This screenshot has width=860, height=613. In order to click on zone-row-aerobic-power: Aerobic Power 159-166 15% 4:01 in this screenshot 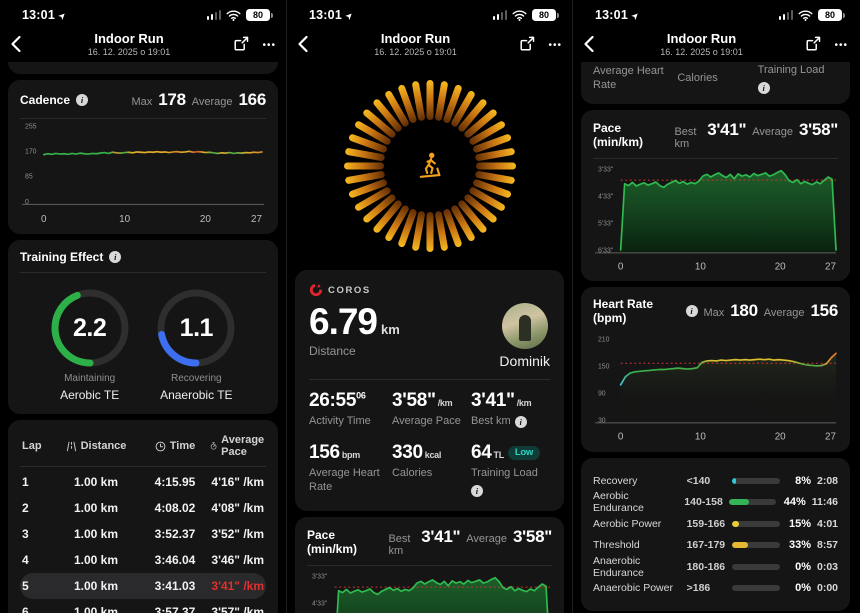, I will do `click(716, 523)`.